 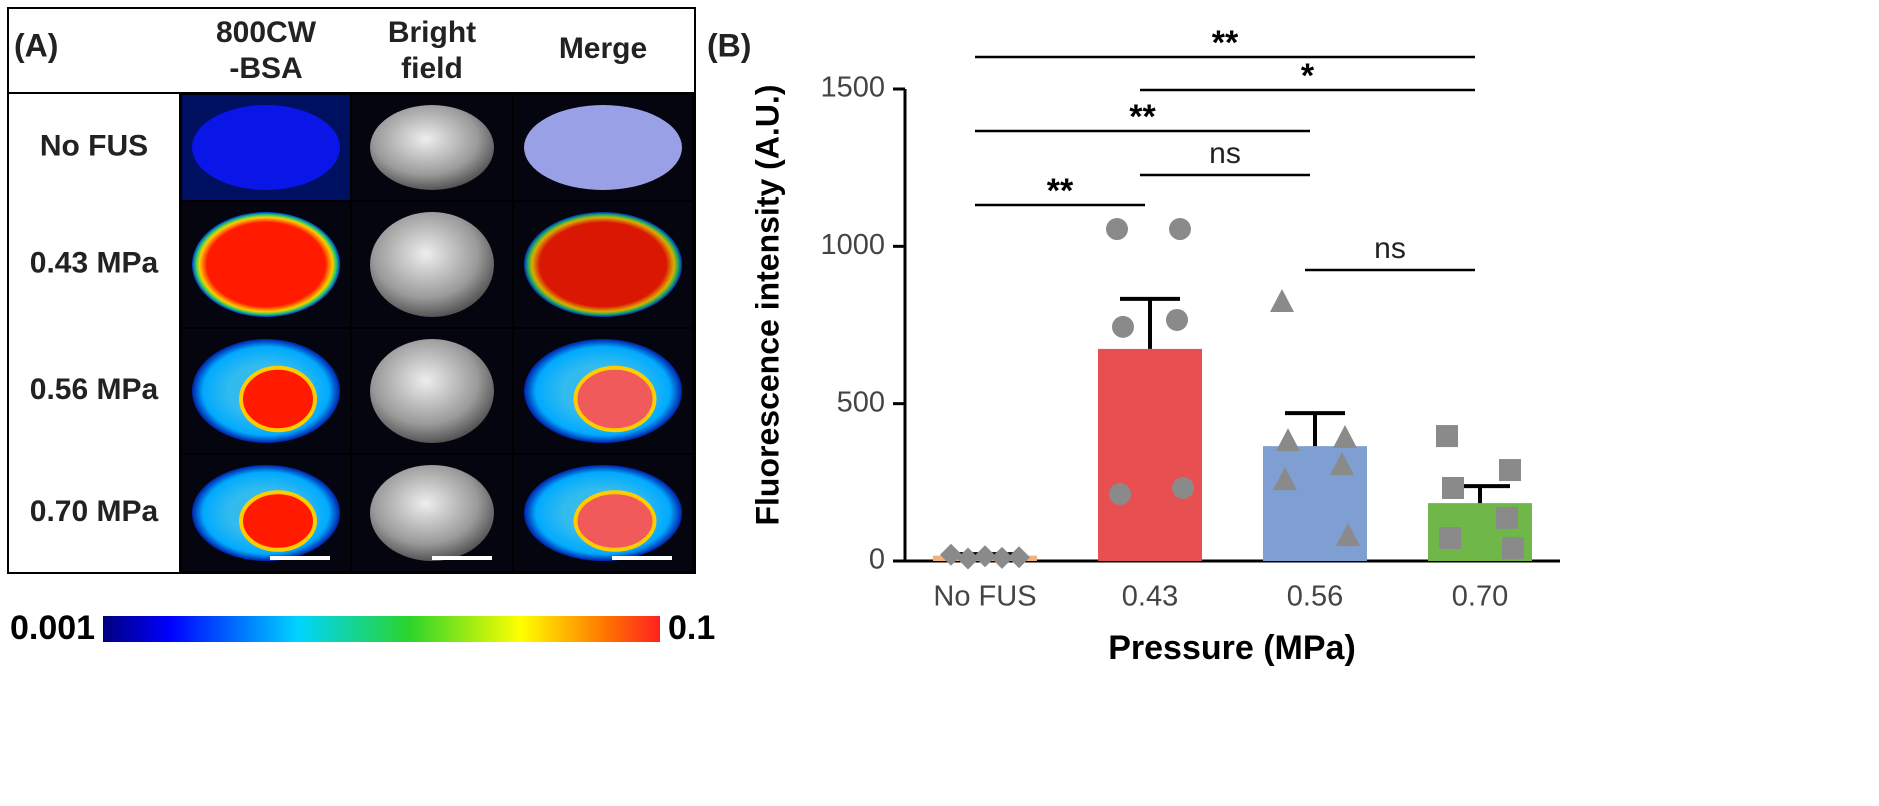 I want to click on y-tick-label: 1500, so click(x=852, y=88).